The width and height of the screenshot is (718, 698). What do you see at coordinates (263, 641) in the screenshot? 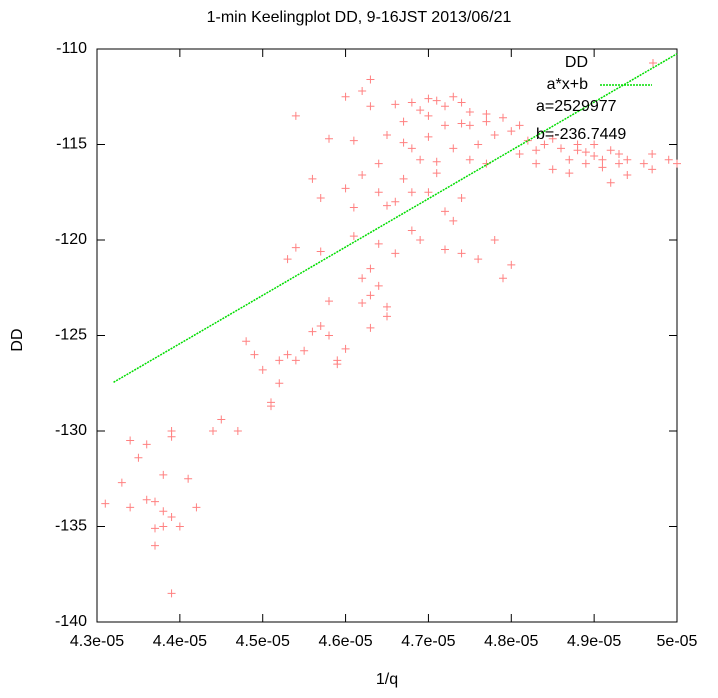
I see `x-tick-label: 4.5e-05` at bounding box center [263, 641].